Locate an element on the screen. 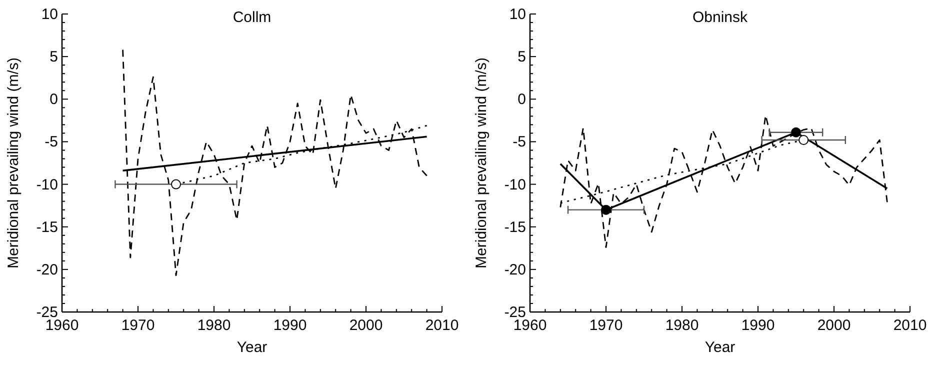 Image resolution: width=943 pixels, height=378 pixels. chart-title: Obninsk is located at coordinates (720, 17).